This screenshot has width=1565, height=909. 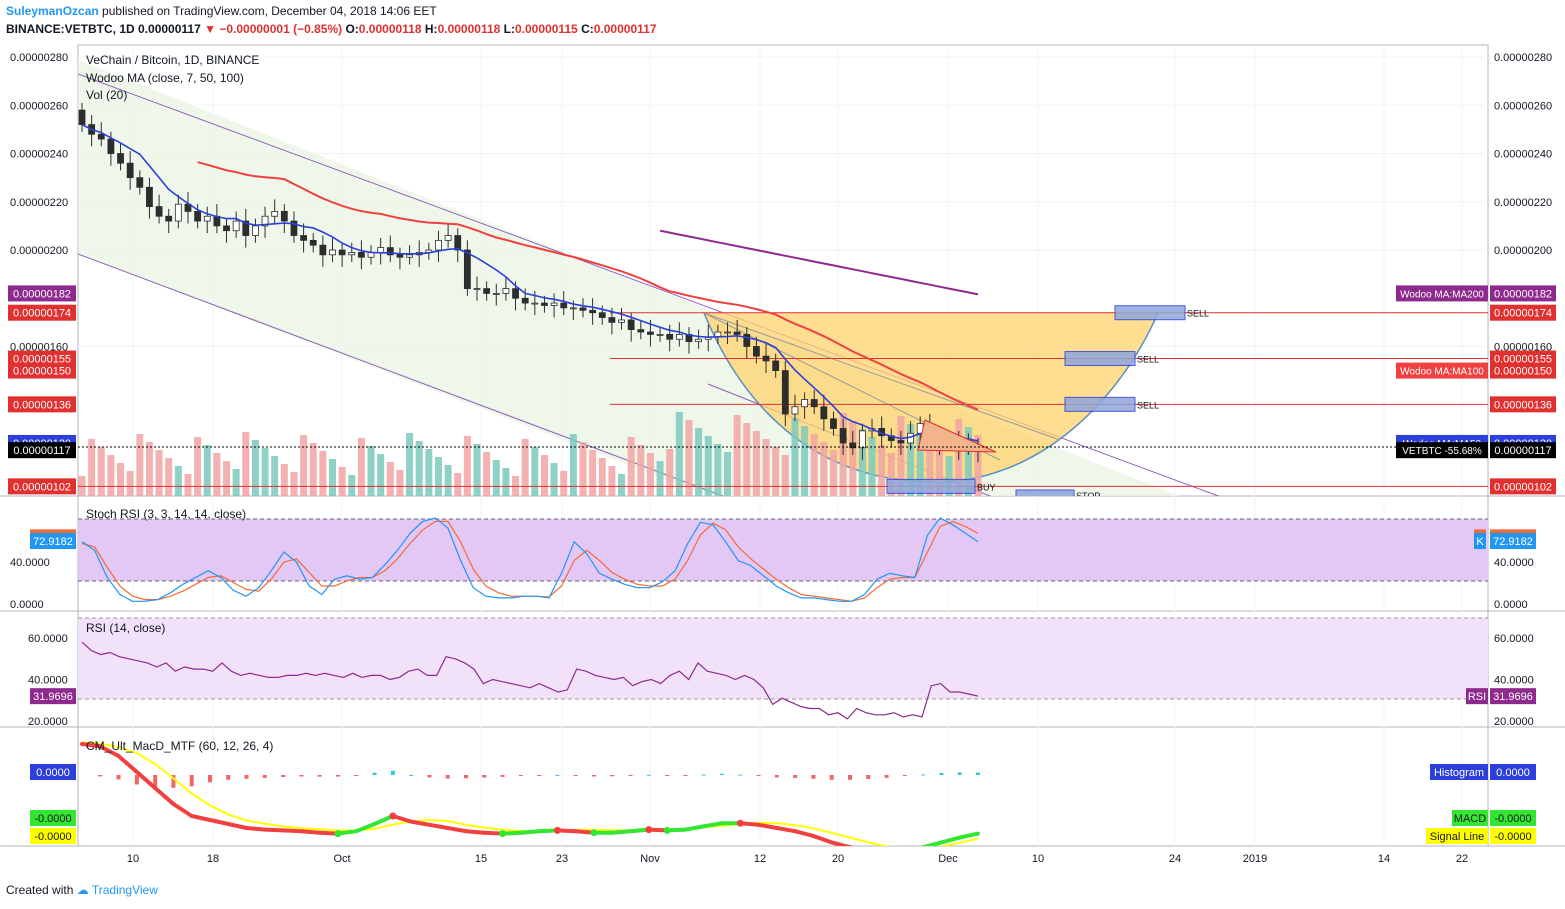 I want to click on low-value: 0.00000115, so click(x=546, y=29).